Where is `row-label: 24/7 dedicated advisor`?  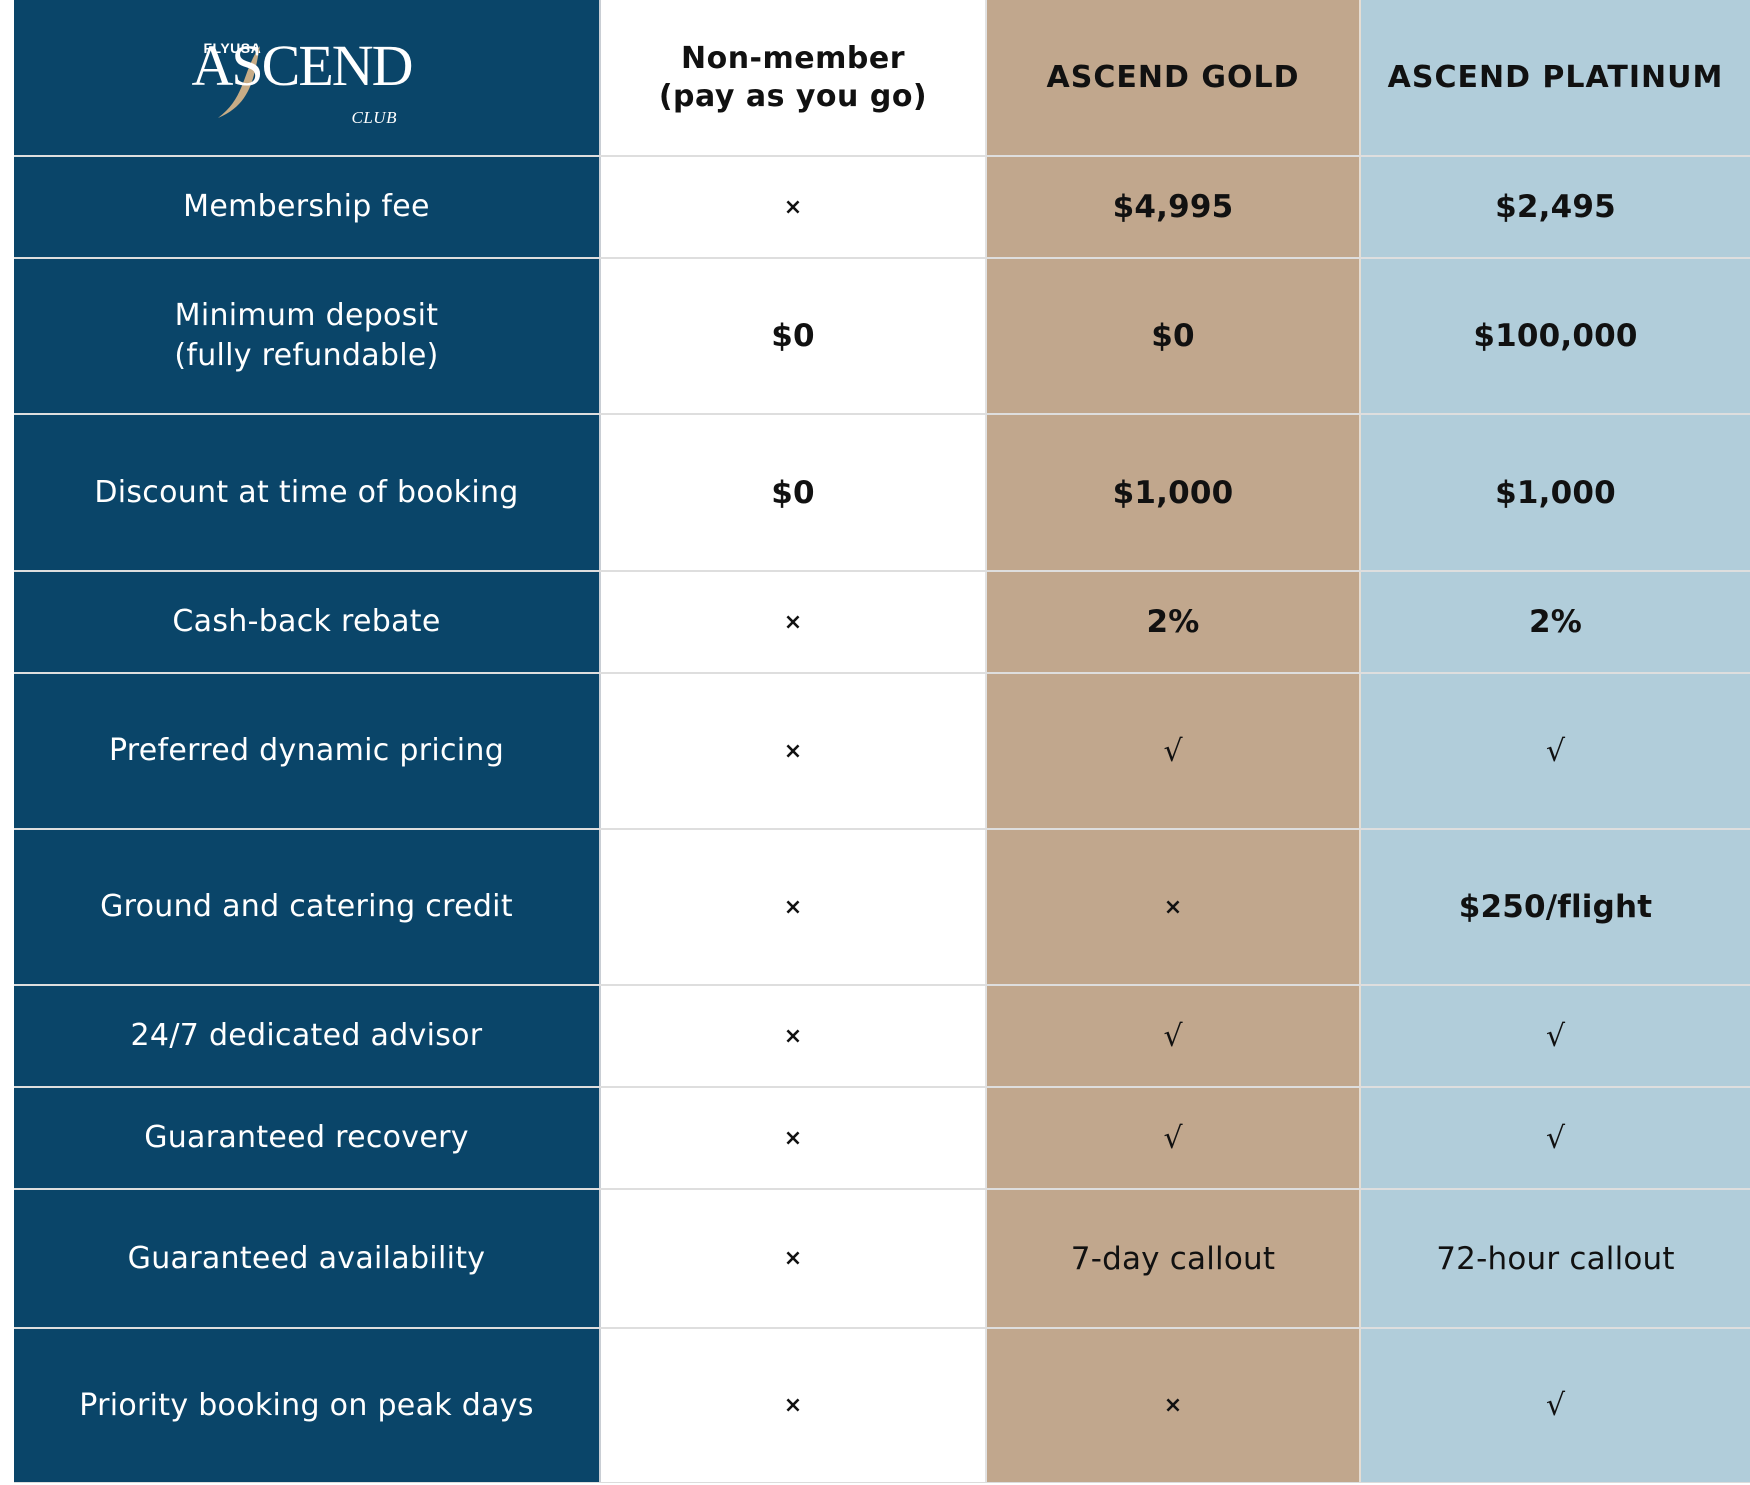
row-label: 24/7 dedicated advisor is located at coordinates (307, 1036).